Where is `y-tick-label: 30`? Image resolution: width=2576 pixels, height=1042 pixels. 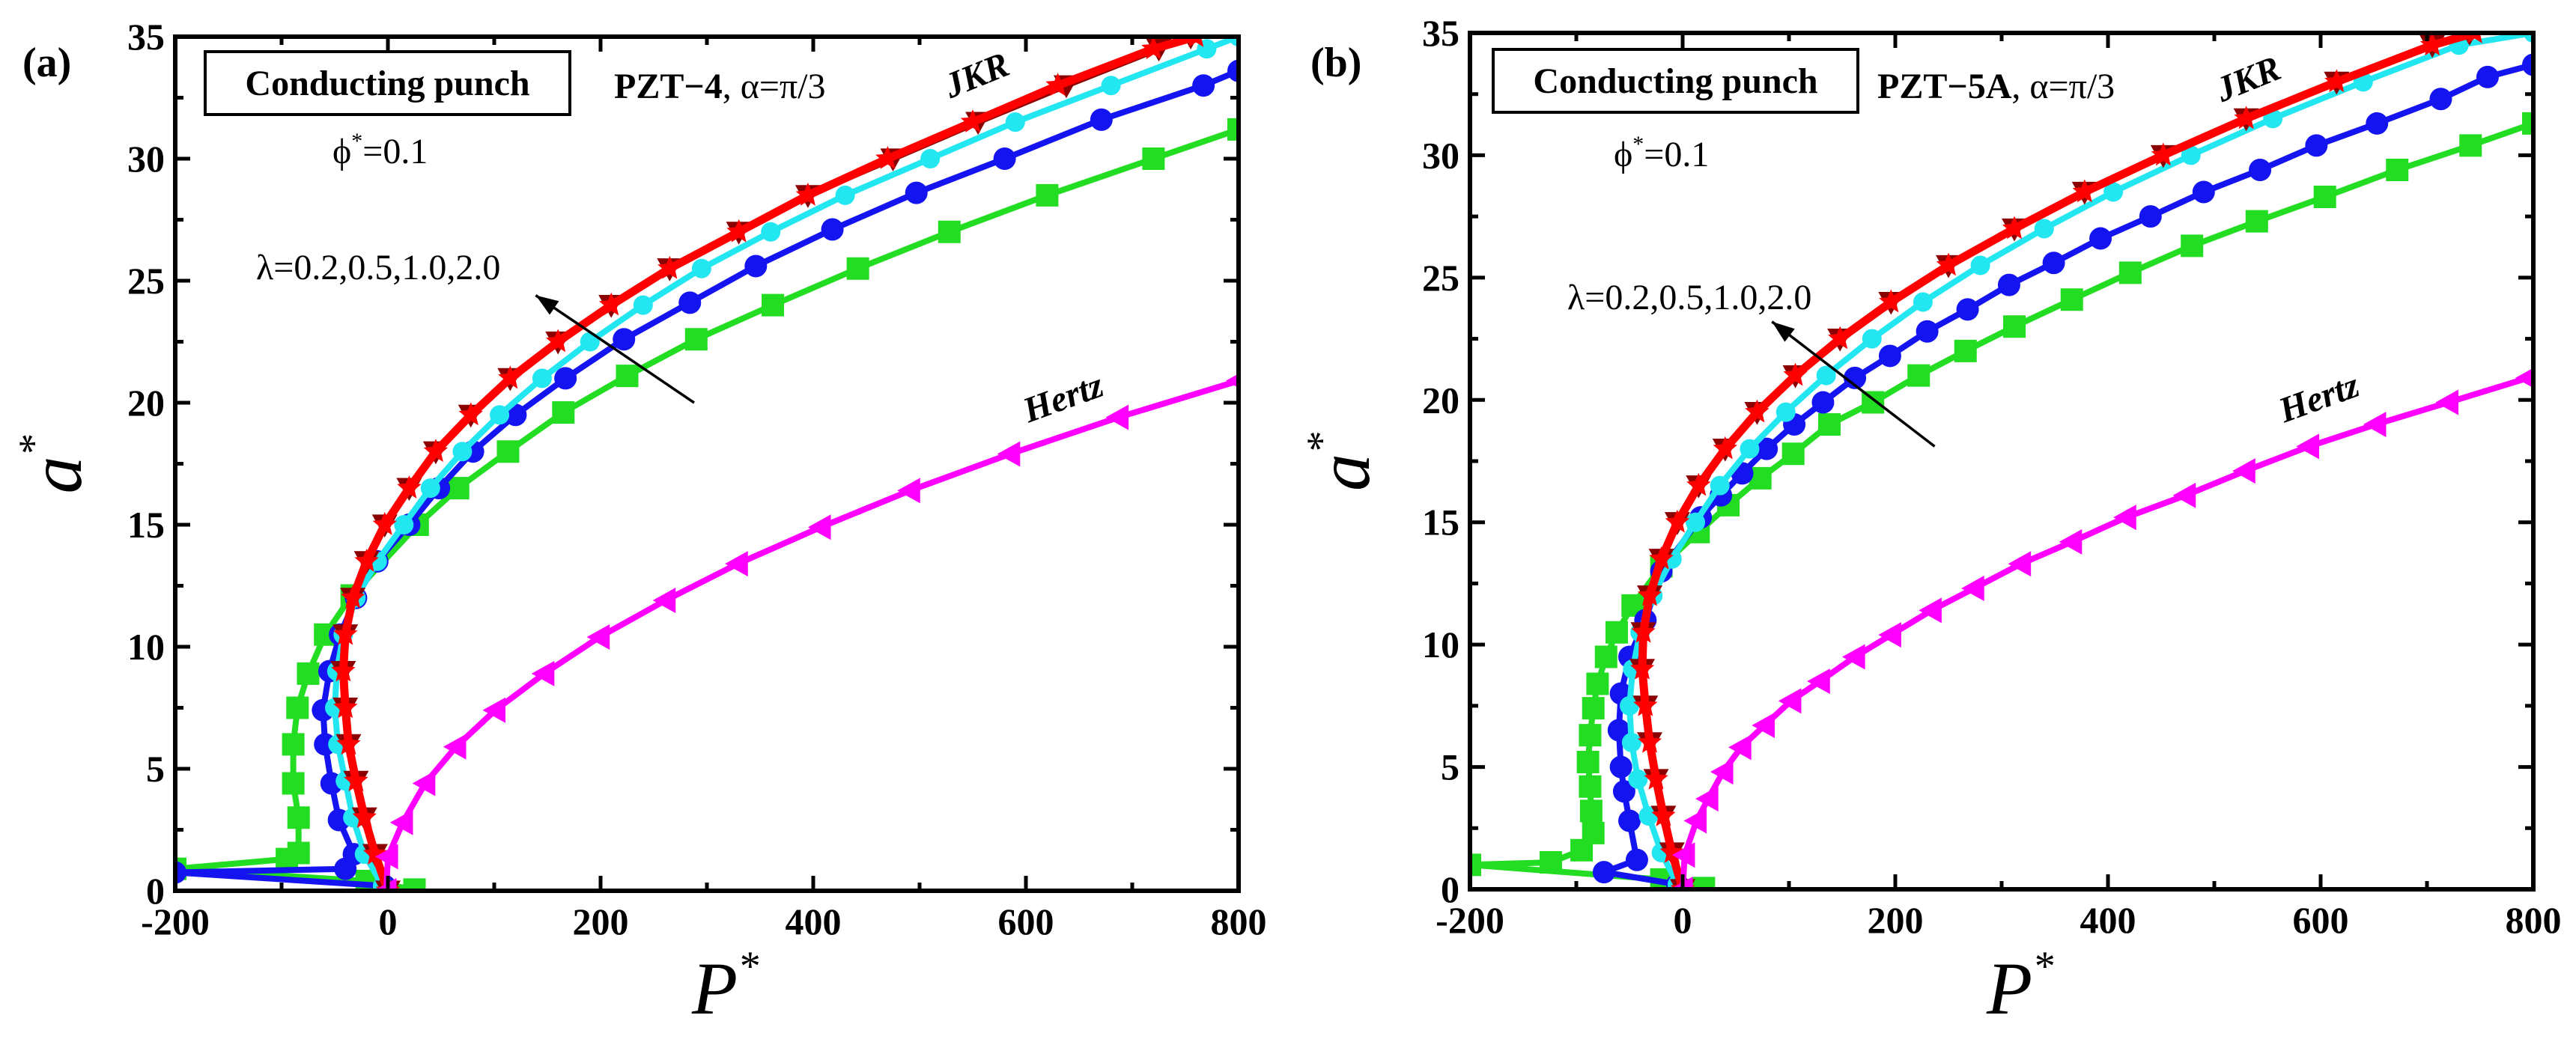 y-tick-label: 30 is located at coordinates (1440, 155).